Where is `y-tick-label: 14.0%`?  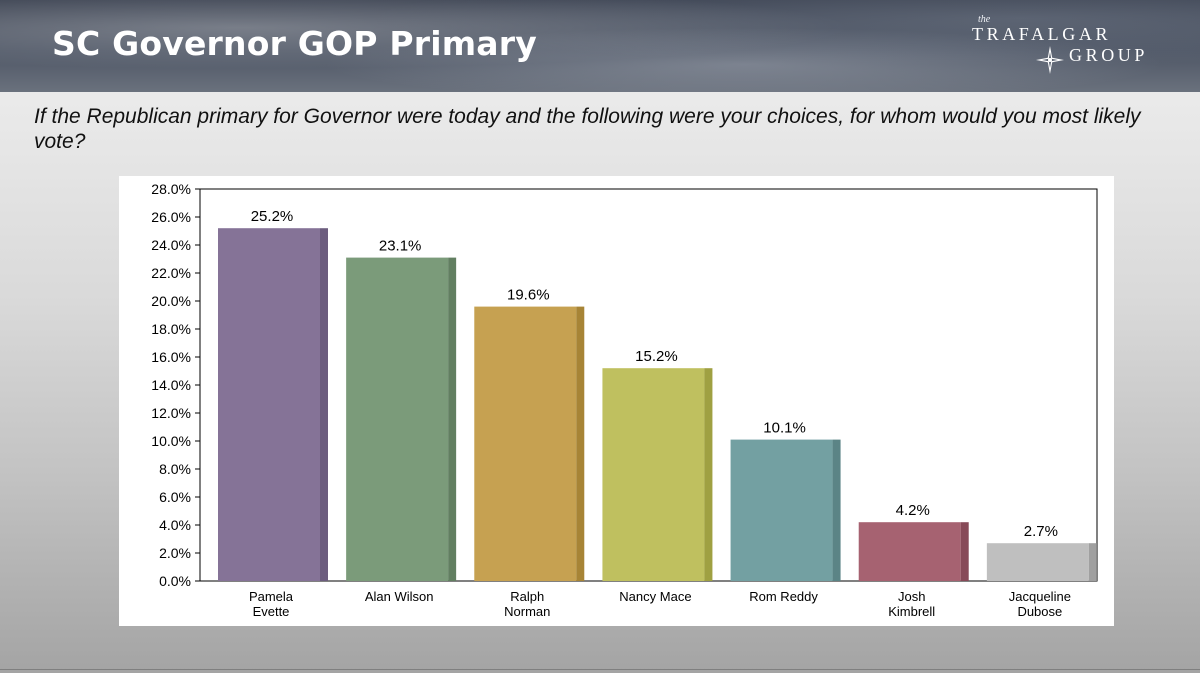 y-tick-label: 14.0% is located at coordinates (171, 385).